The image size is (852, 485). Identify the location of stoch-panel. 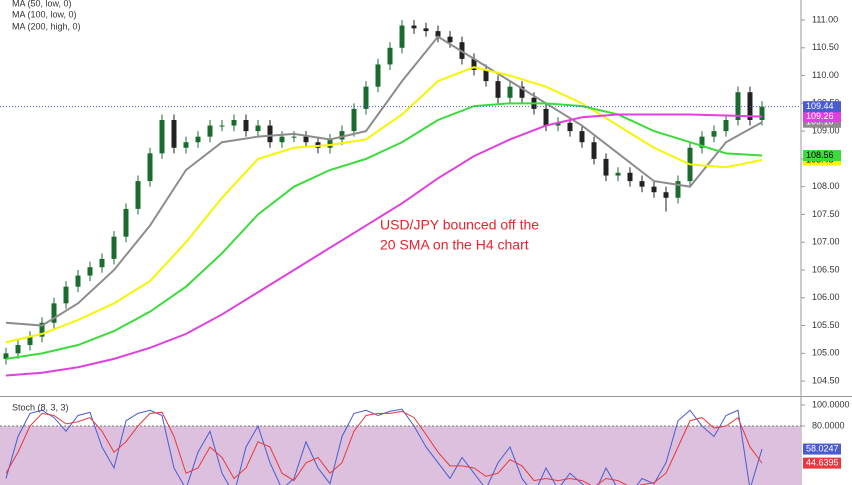
(400, 446).